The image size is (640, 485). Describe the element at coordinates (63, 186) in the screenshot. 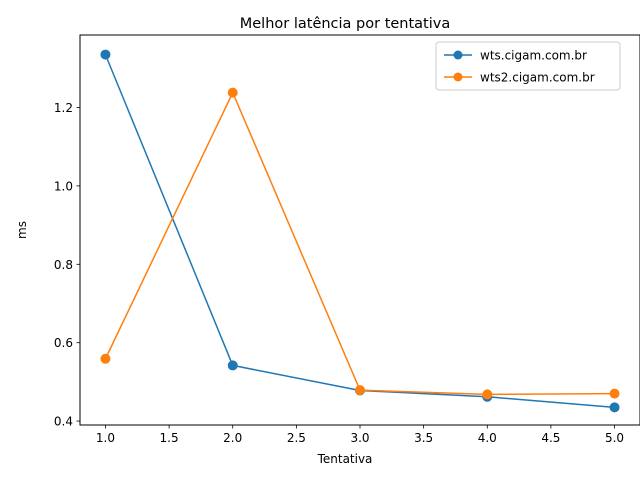

I see `y-tick-label: 1.0` at that location.